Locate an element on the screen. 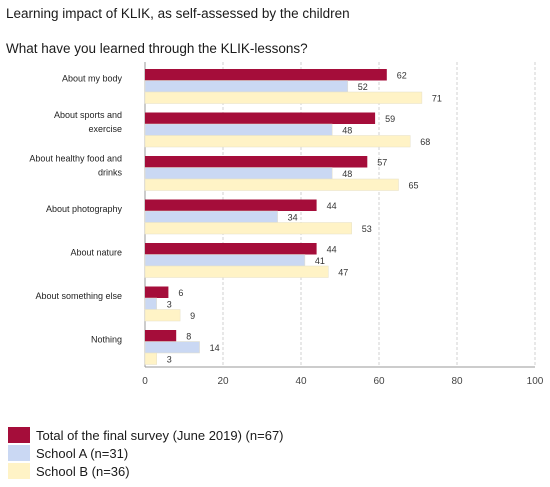  x-tick-label: 40 is located at coordinates (301, 381).